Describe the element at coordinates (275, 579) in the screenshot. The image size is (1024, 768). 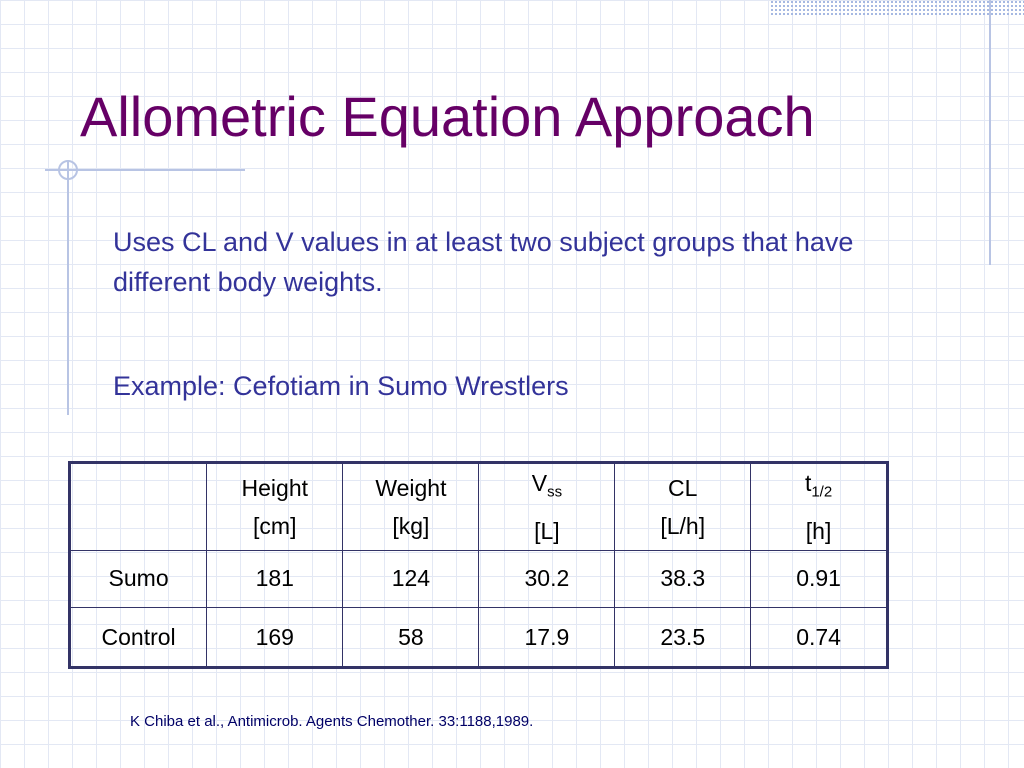
I see `cell: 181` at that location.